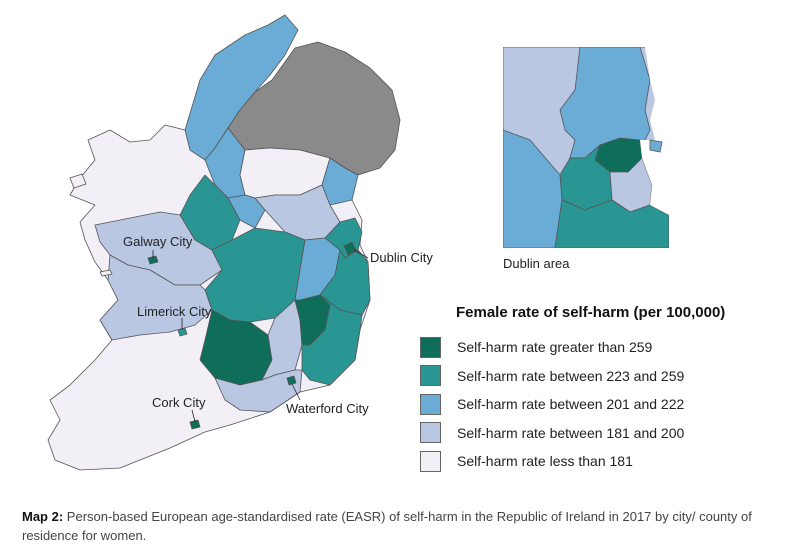 This screenshot has width=797, height=547. I want to click on dublin-city-label: Dublin City, so click(401, 257).